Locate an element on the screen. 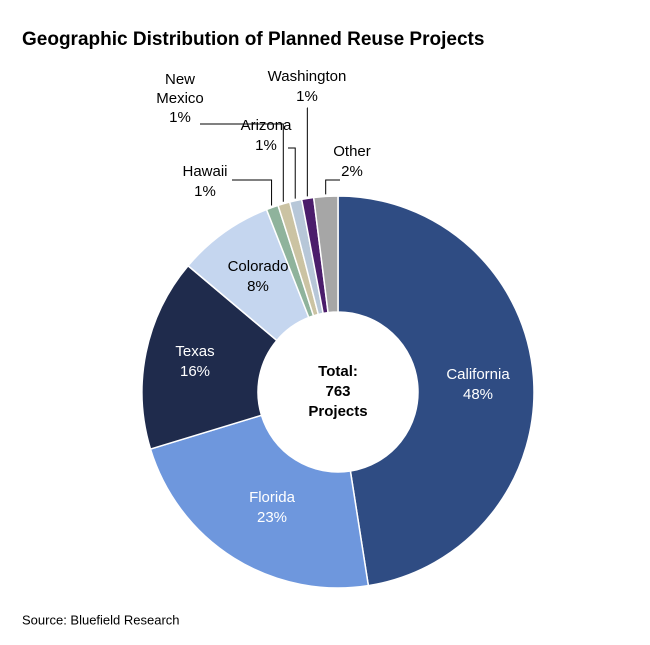 The height and width of the screenshot is (645, 650). slice-label: Hawaii is located at coordinates (204, 171).